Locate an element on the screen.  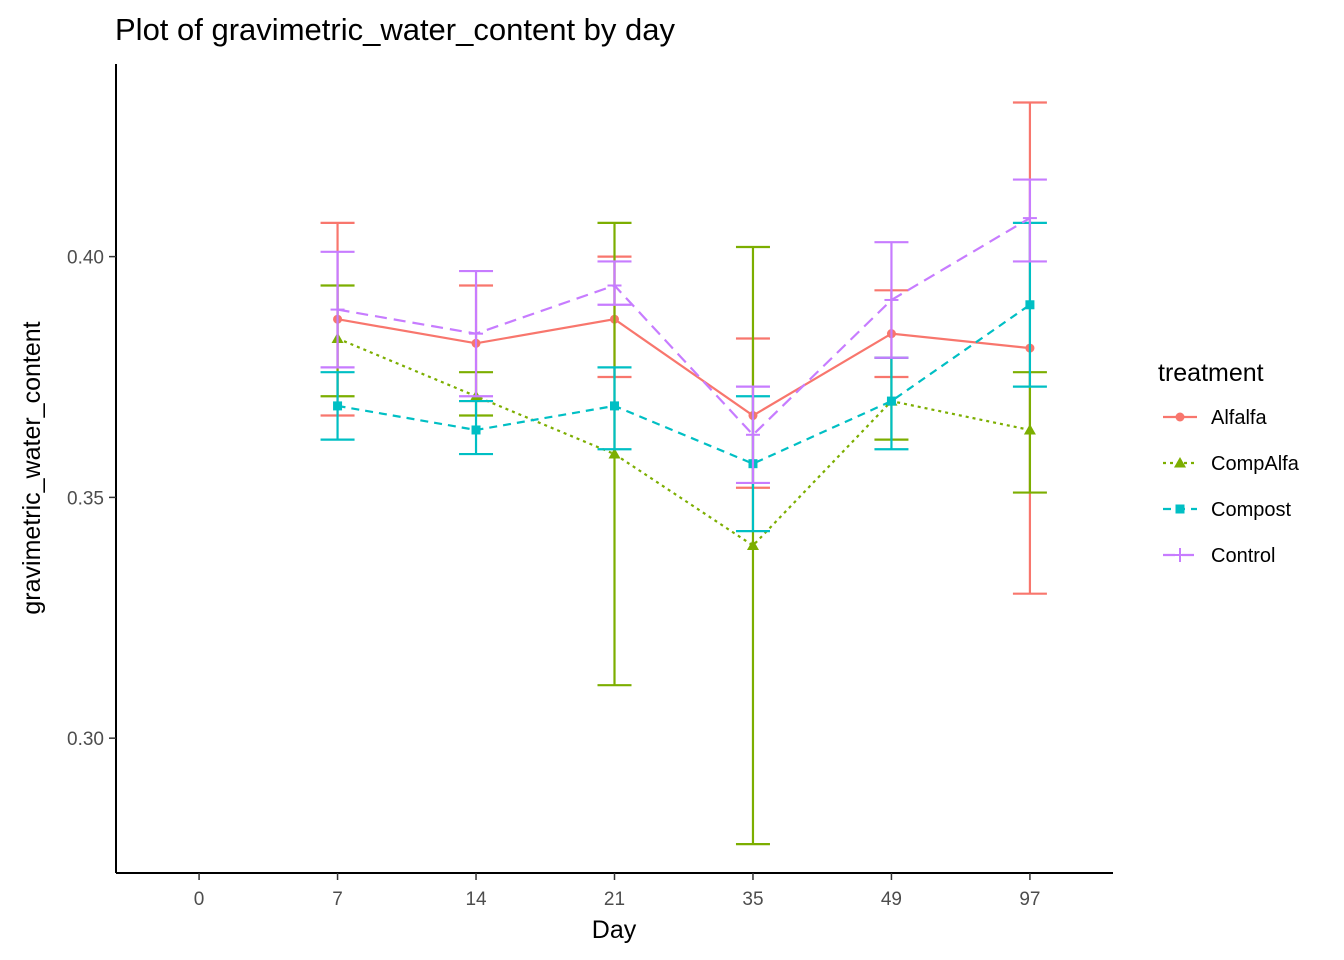
legend-title: treatment is located at coordinates (1211, 373).